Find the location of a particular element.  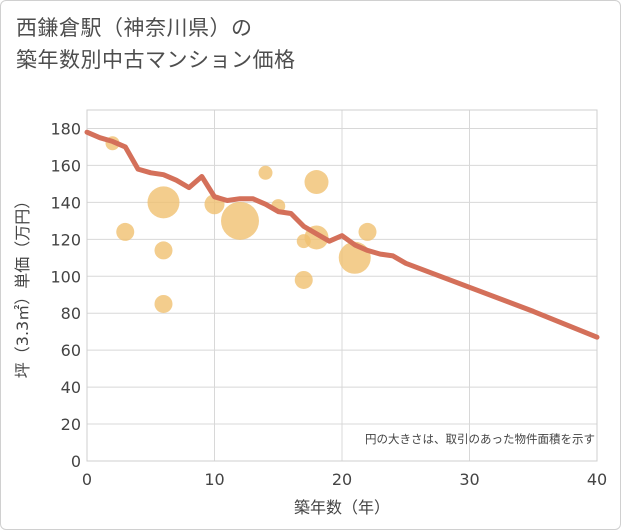

x-tick-label: 30 is located at coordinates (469, 479).